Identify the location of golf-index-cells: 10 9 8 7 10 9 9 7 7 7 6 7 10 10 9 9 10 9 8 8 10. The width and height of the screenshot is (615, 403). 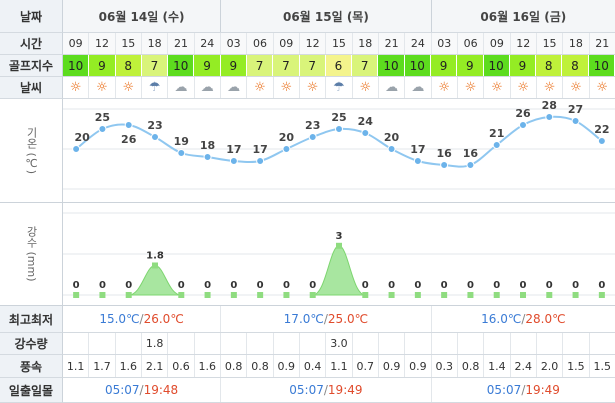
(339, 66).